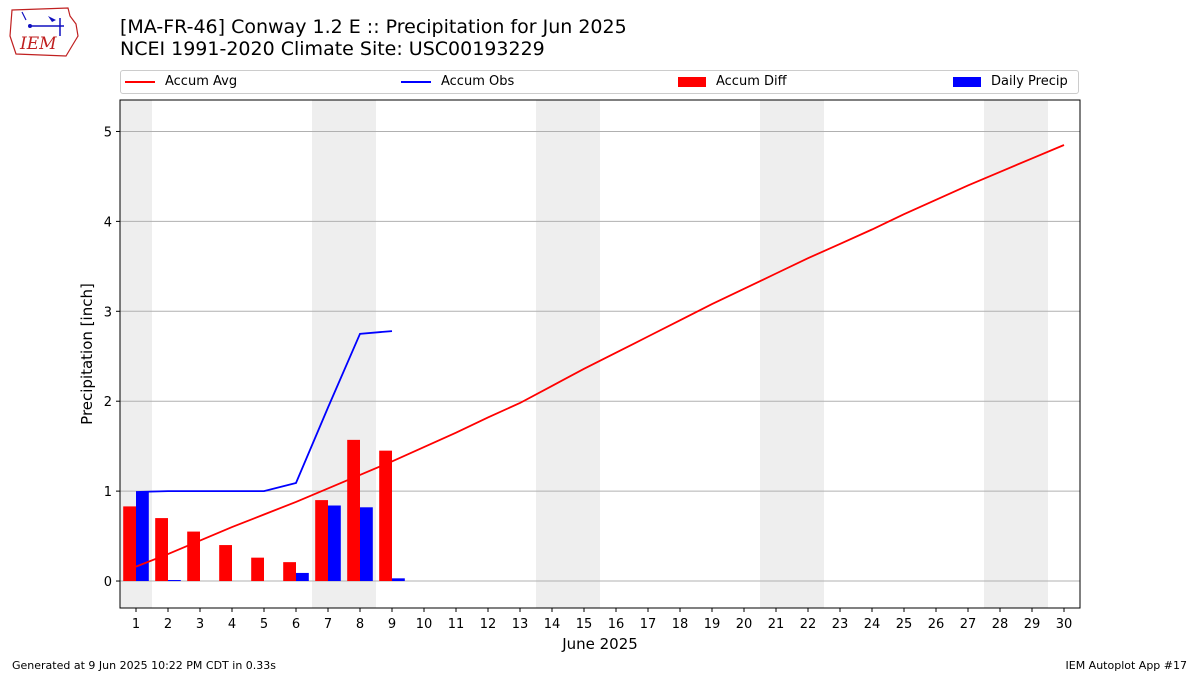  I want to click on y-tick-label-1: 1, so click(108, 492).